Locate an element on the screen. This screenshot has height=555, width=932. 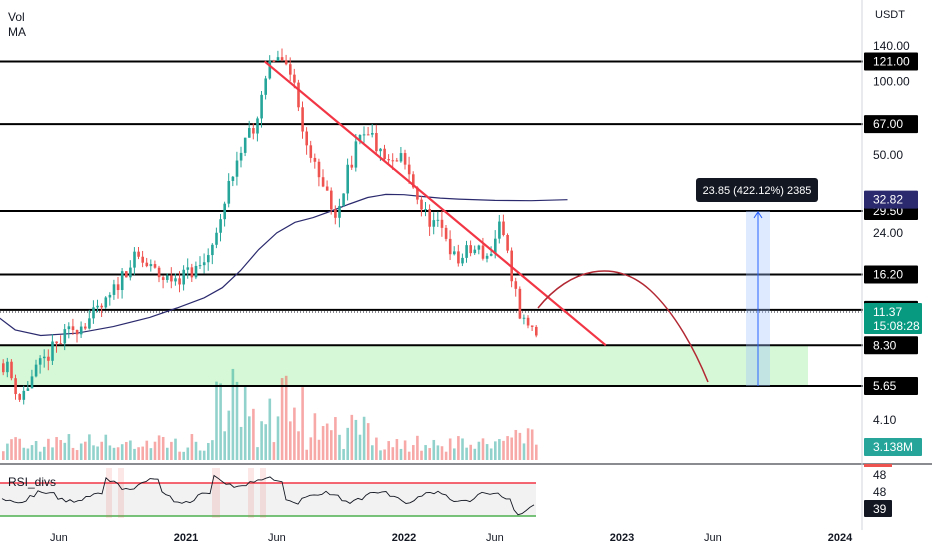
support-zone is located at coordinates (404, 366).